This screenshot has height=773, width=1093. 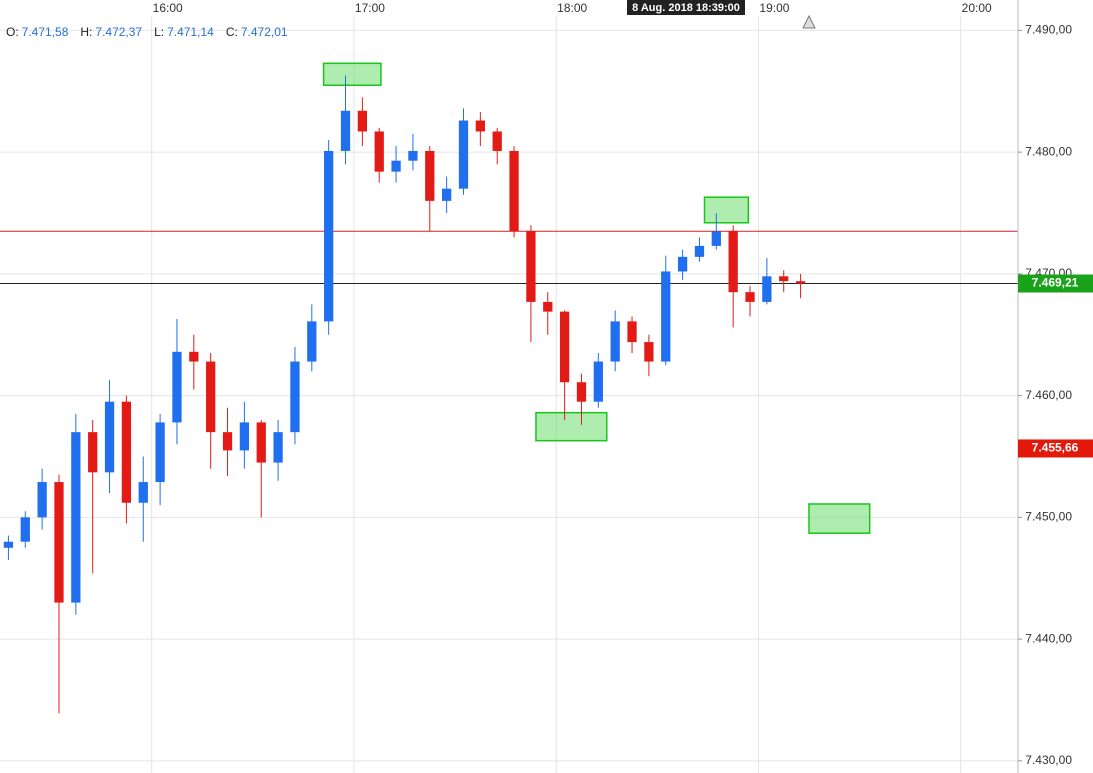 I want to click on crosshair-box: 8 Aug. 2018 18:39:00, so click(x=686, y=7).